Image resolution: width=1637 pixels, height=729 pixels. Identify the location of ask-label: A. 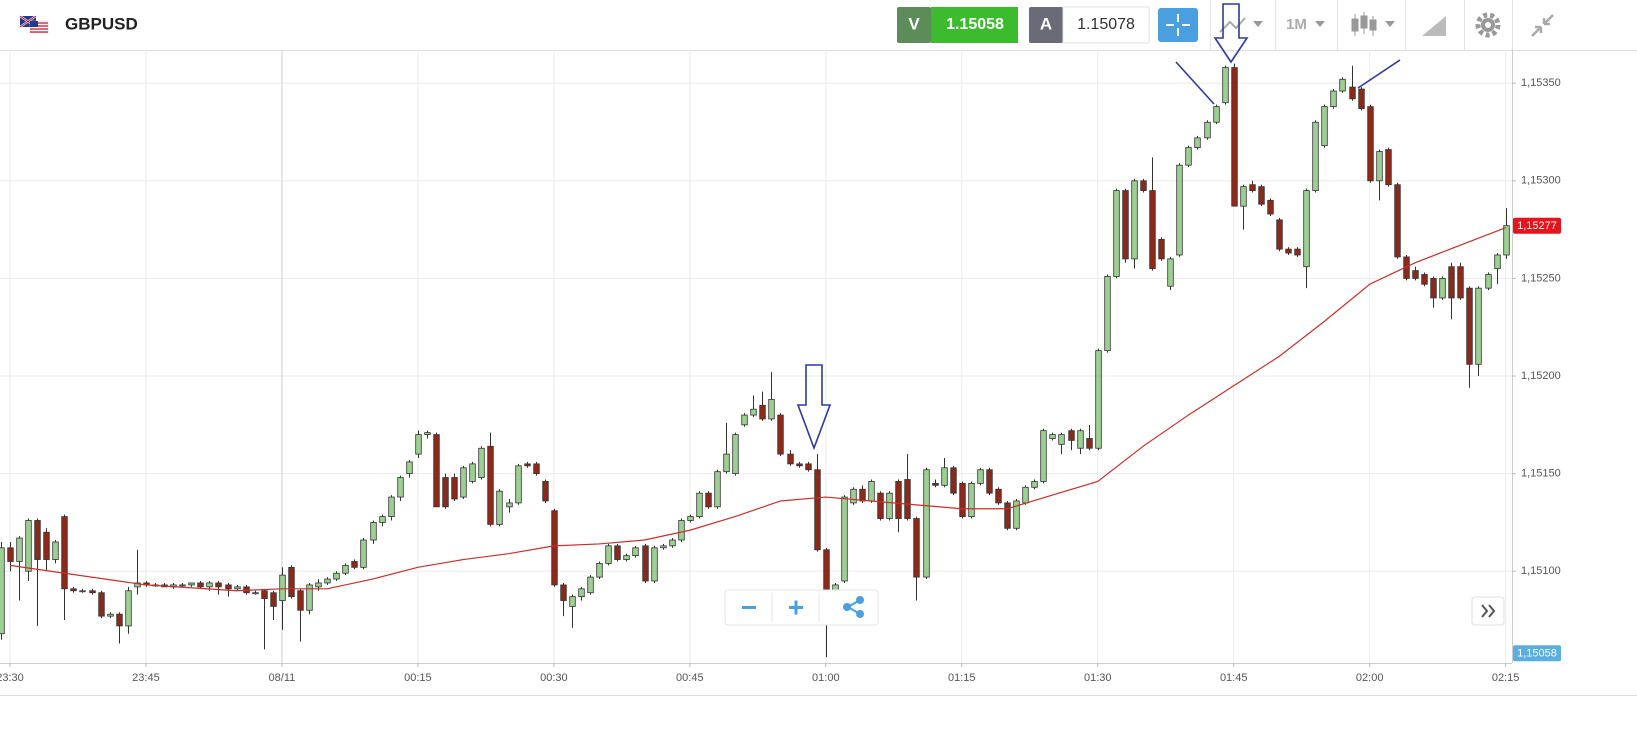
(1046, 23).